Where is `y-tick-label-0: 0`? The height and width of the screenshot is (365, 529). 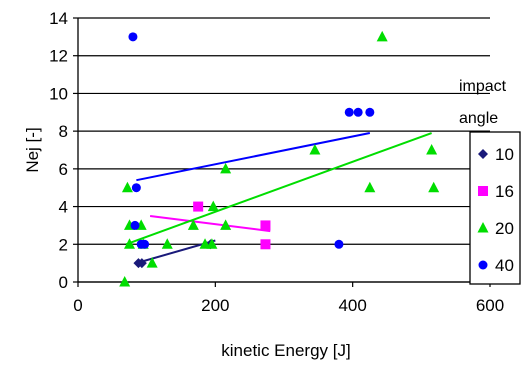
y-tick-label-0: 0 is located at coordinates (63, 282).